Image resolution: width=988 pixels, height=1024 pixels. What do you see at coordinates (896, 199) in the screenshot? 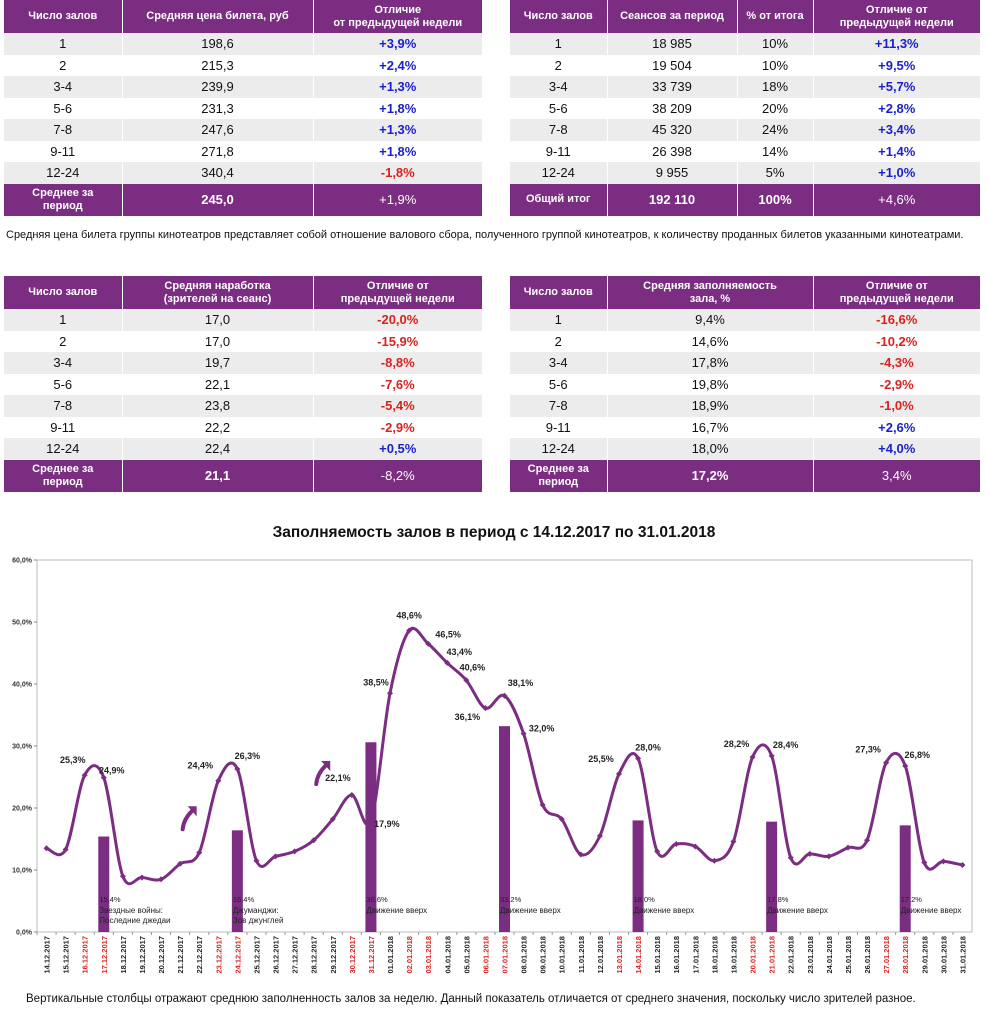
I see `table-footer-cell: +4,6%` at bounding box center [896, 199].